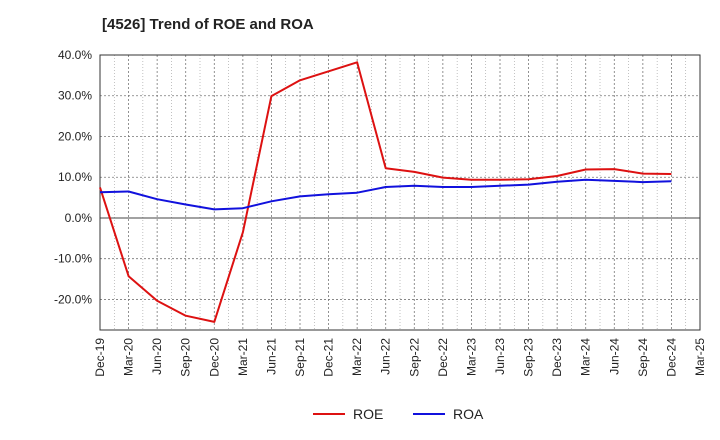  I want to click on x-tick-label: Mar-21, so click(243, 357).